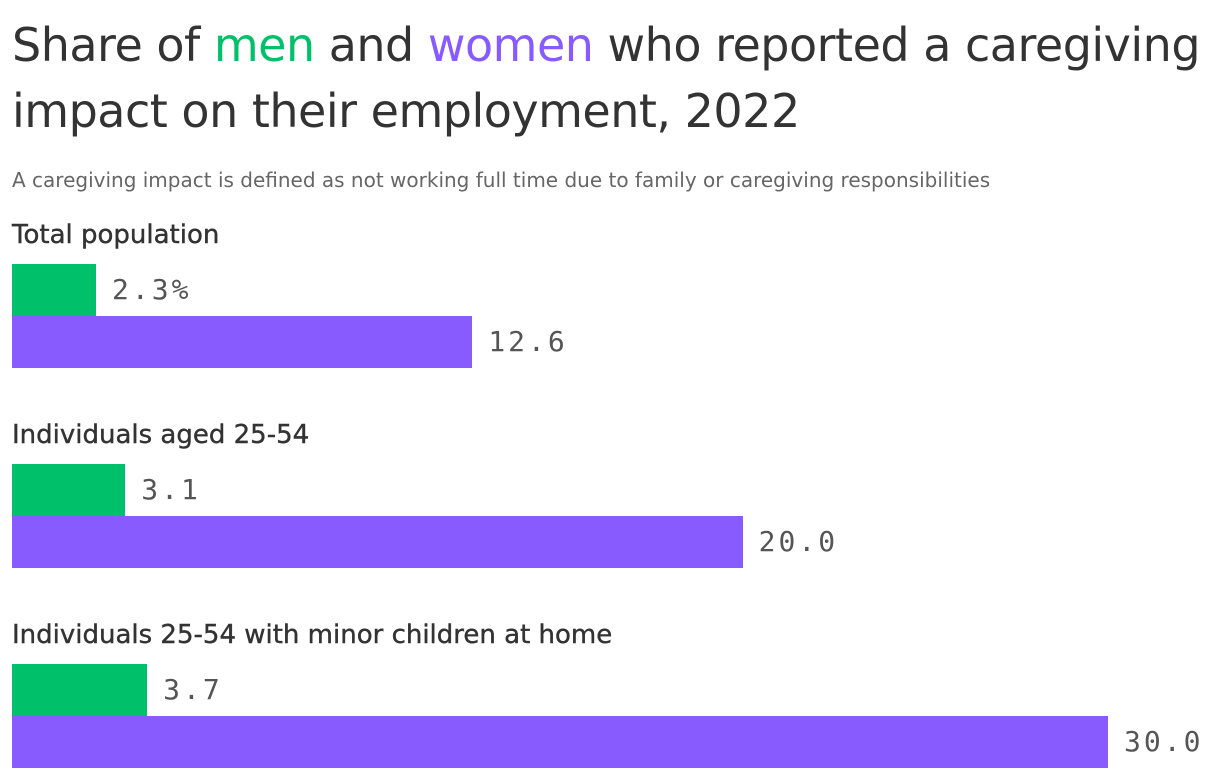 This screenshot has width=1220, height=780. I want to click on bar-women-total-population, so click(242, 342).